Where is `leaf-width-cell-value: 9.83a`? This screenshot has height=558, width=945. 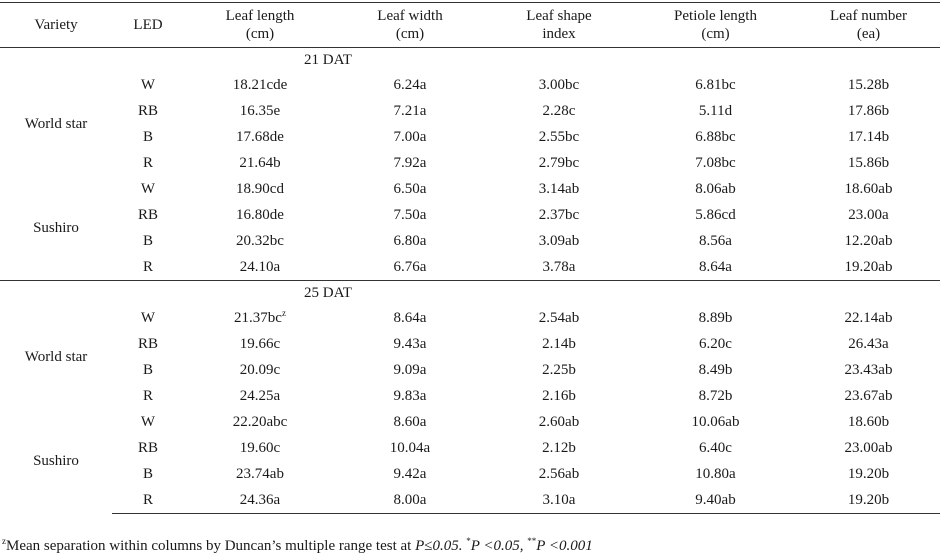 leaf-width-cell-value: 9.83a is located at coordinates (410, 396).